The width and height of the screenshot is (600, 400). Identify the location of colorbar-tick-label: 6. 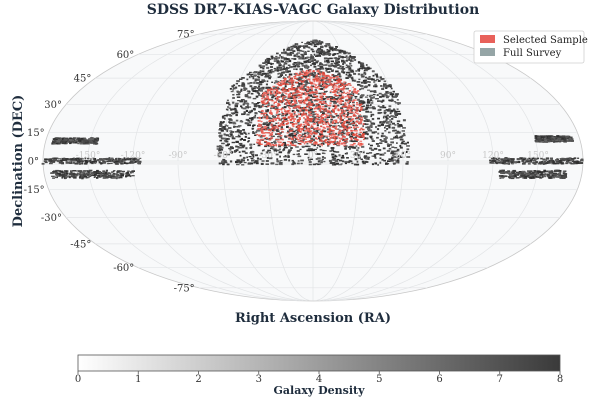
(439, 379).